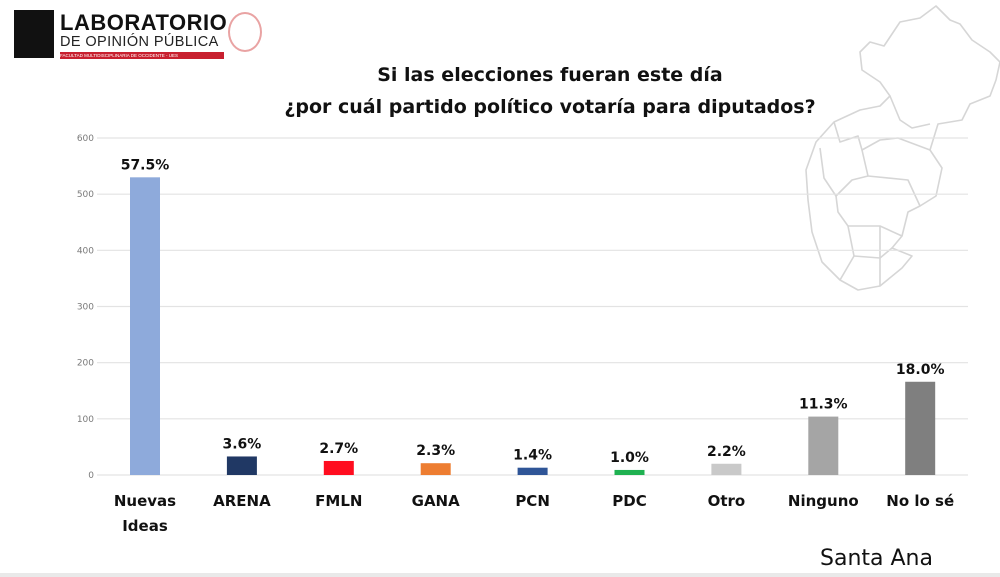  What do you see at coordinates (629, 458) in the screenshot?
I see `data-label: 1.0%` at bounding box center [629, 458].